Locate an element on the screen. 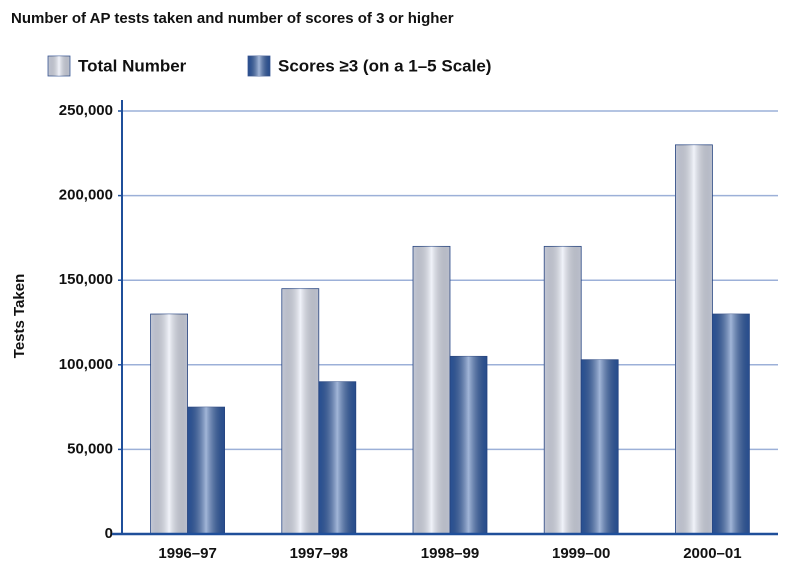 The height and width of the screenshot is (565, 791). y-tick-label: 50,000 is located at coordinates (90, 448).